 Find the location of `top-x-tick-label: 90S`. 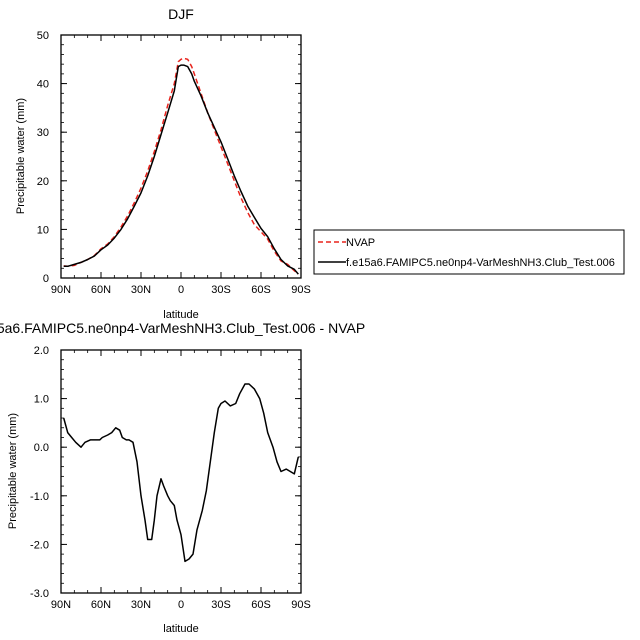

top-x-tick-label: 90S is located at coordinates (301, 290).